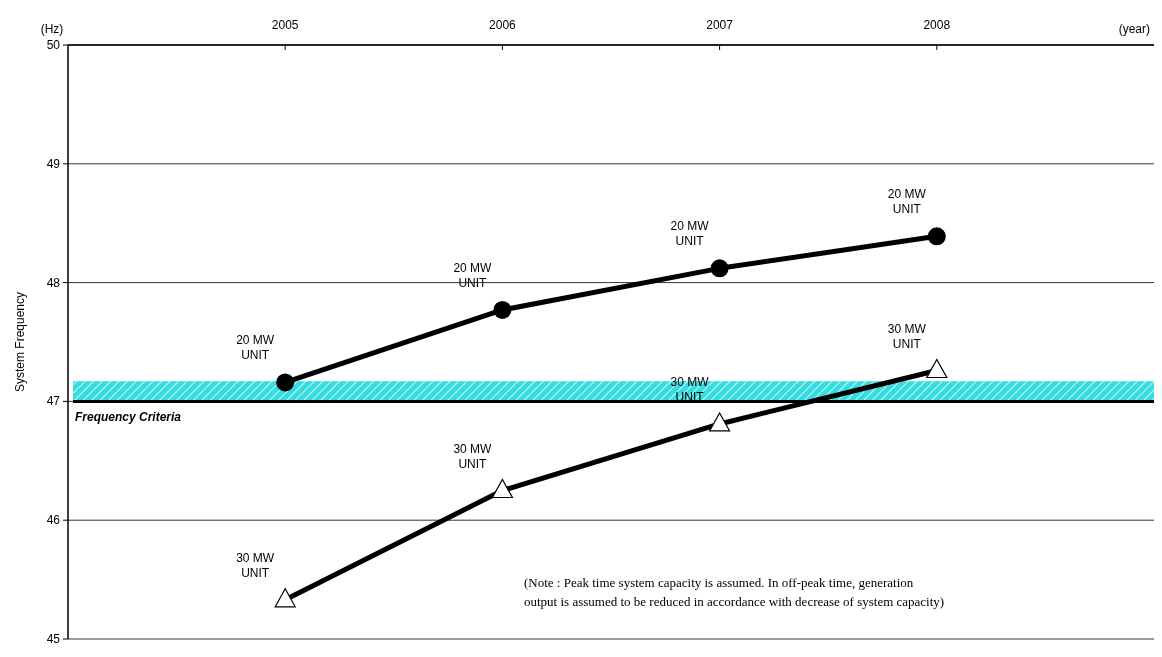 The width and height of the screenshot is (1162, 657). What do you see at coordinates (53, 163) in the screenshot?
I see `y-tick-label: 49` at bounding box center [53, 163].